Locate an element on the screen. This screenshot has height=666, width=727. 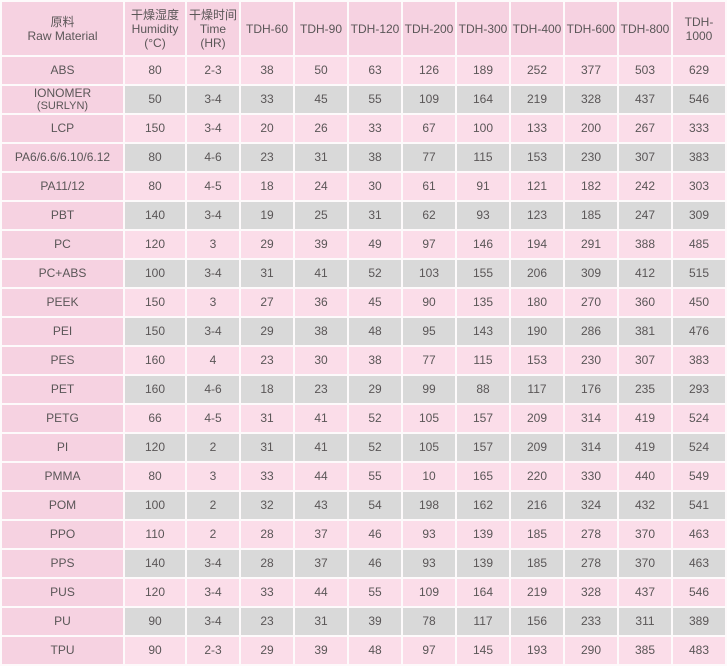
material-cell: PI is located at coordinates (62, 447).